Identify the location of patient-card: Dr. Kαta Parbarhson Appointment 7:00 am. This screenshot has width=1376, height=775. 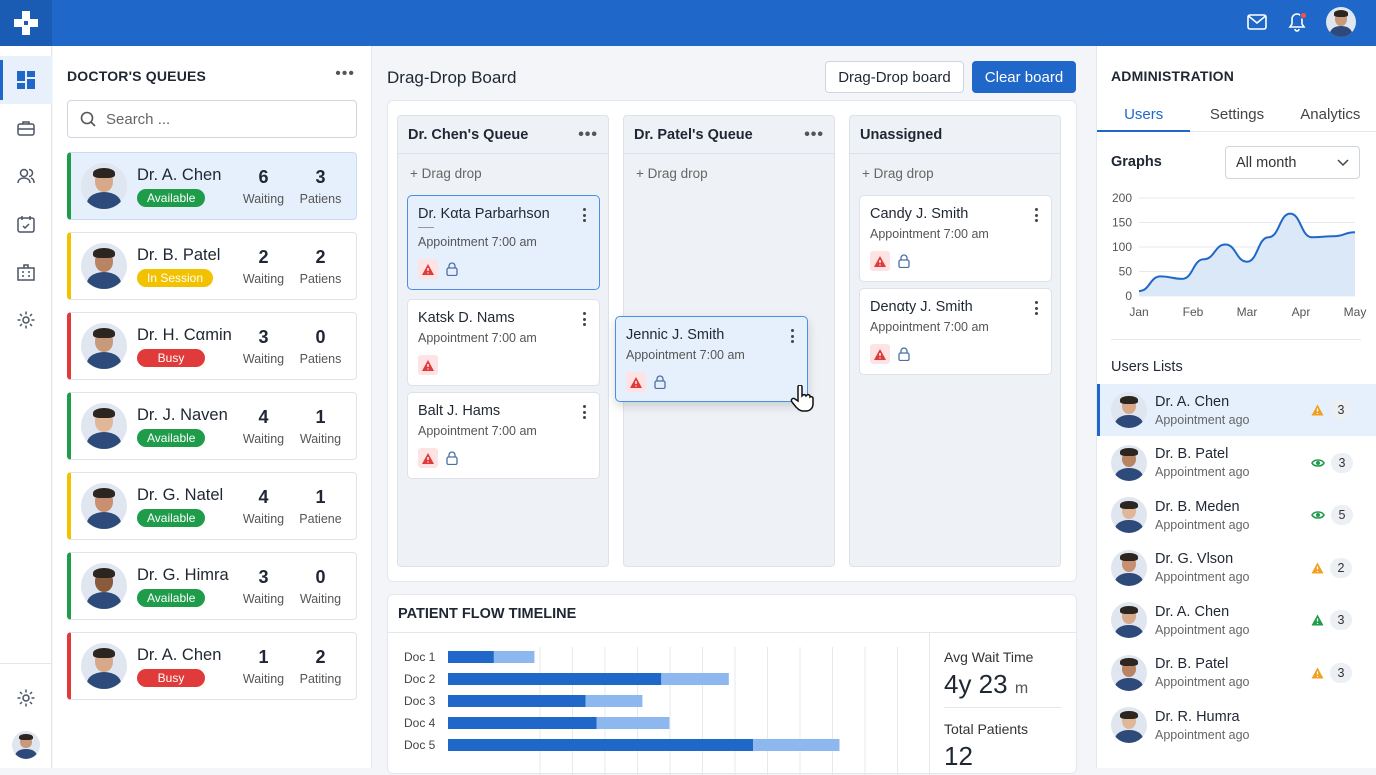
(503, 242).